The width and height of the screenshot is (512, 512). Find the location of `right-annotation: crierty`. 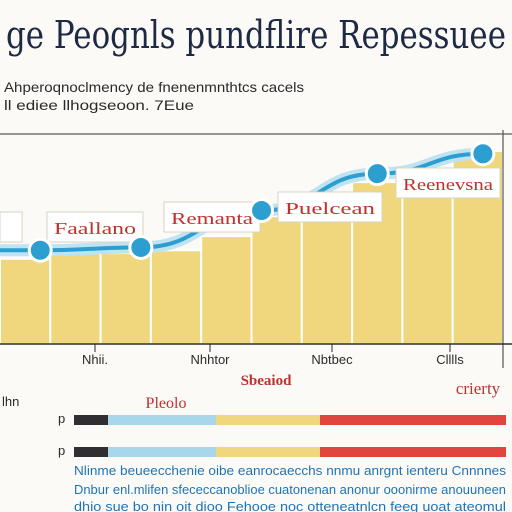

right-annotation: crierty is located at coordinates (478, 388).